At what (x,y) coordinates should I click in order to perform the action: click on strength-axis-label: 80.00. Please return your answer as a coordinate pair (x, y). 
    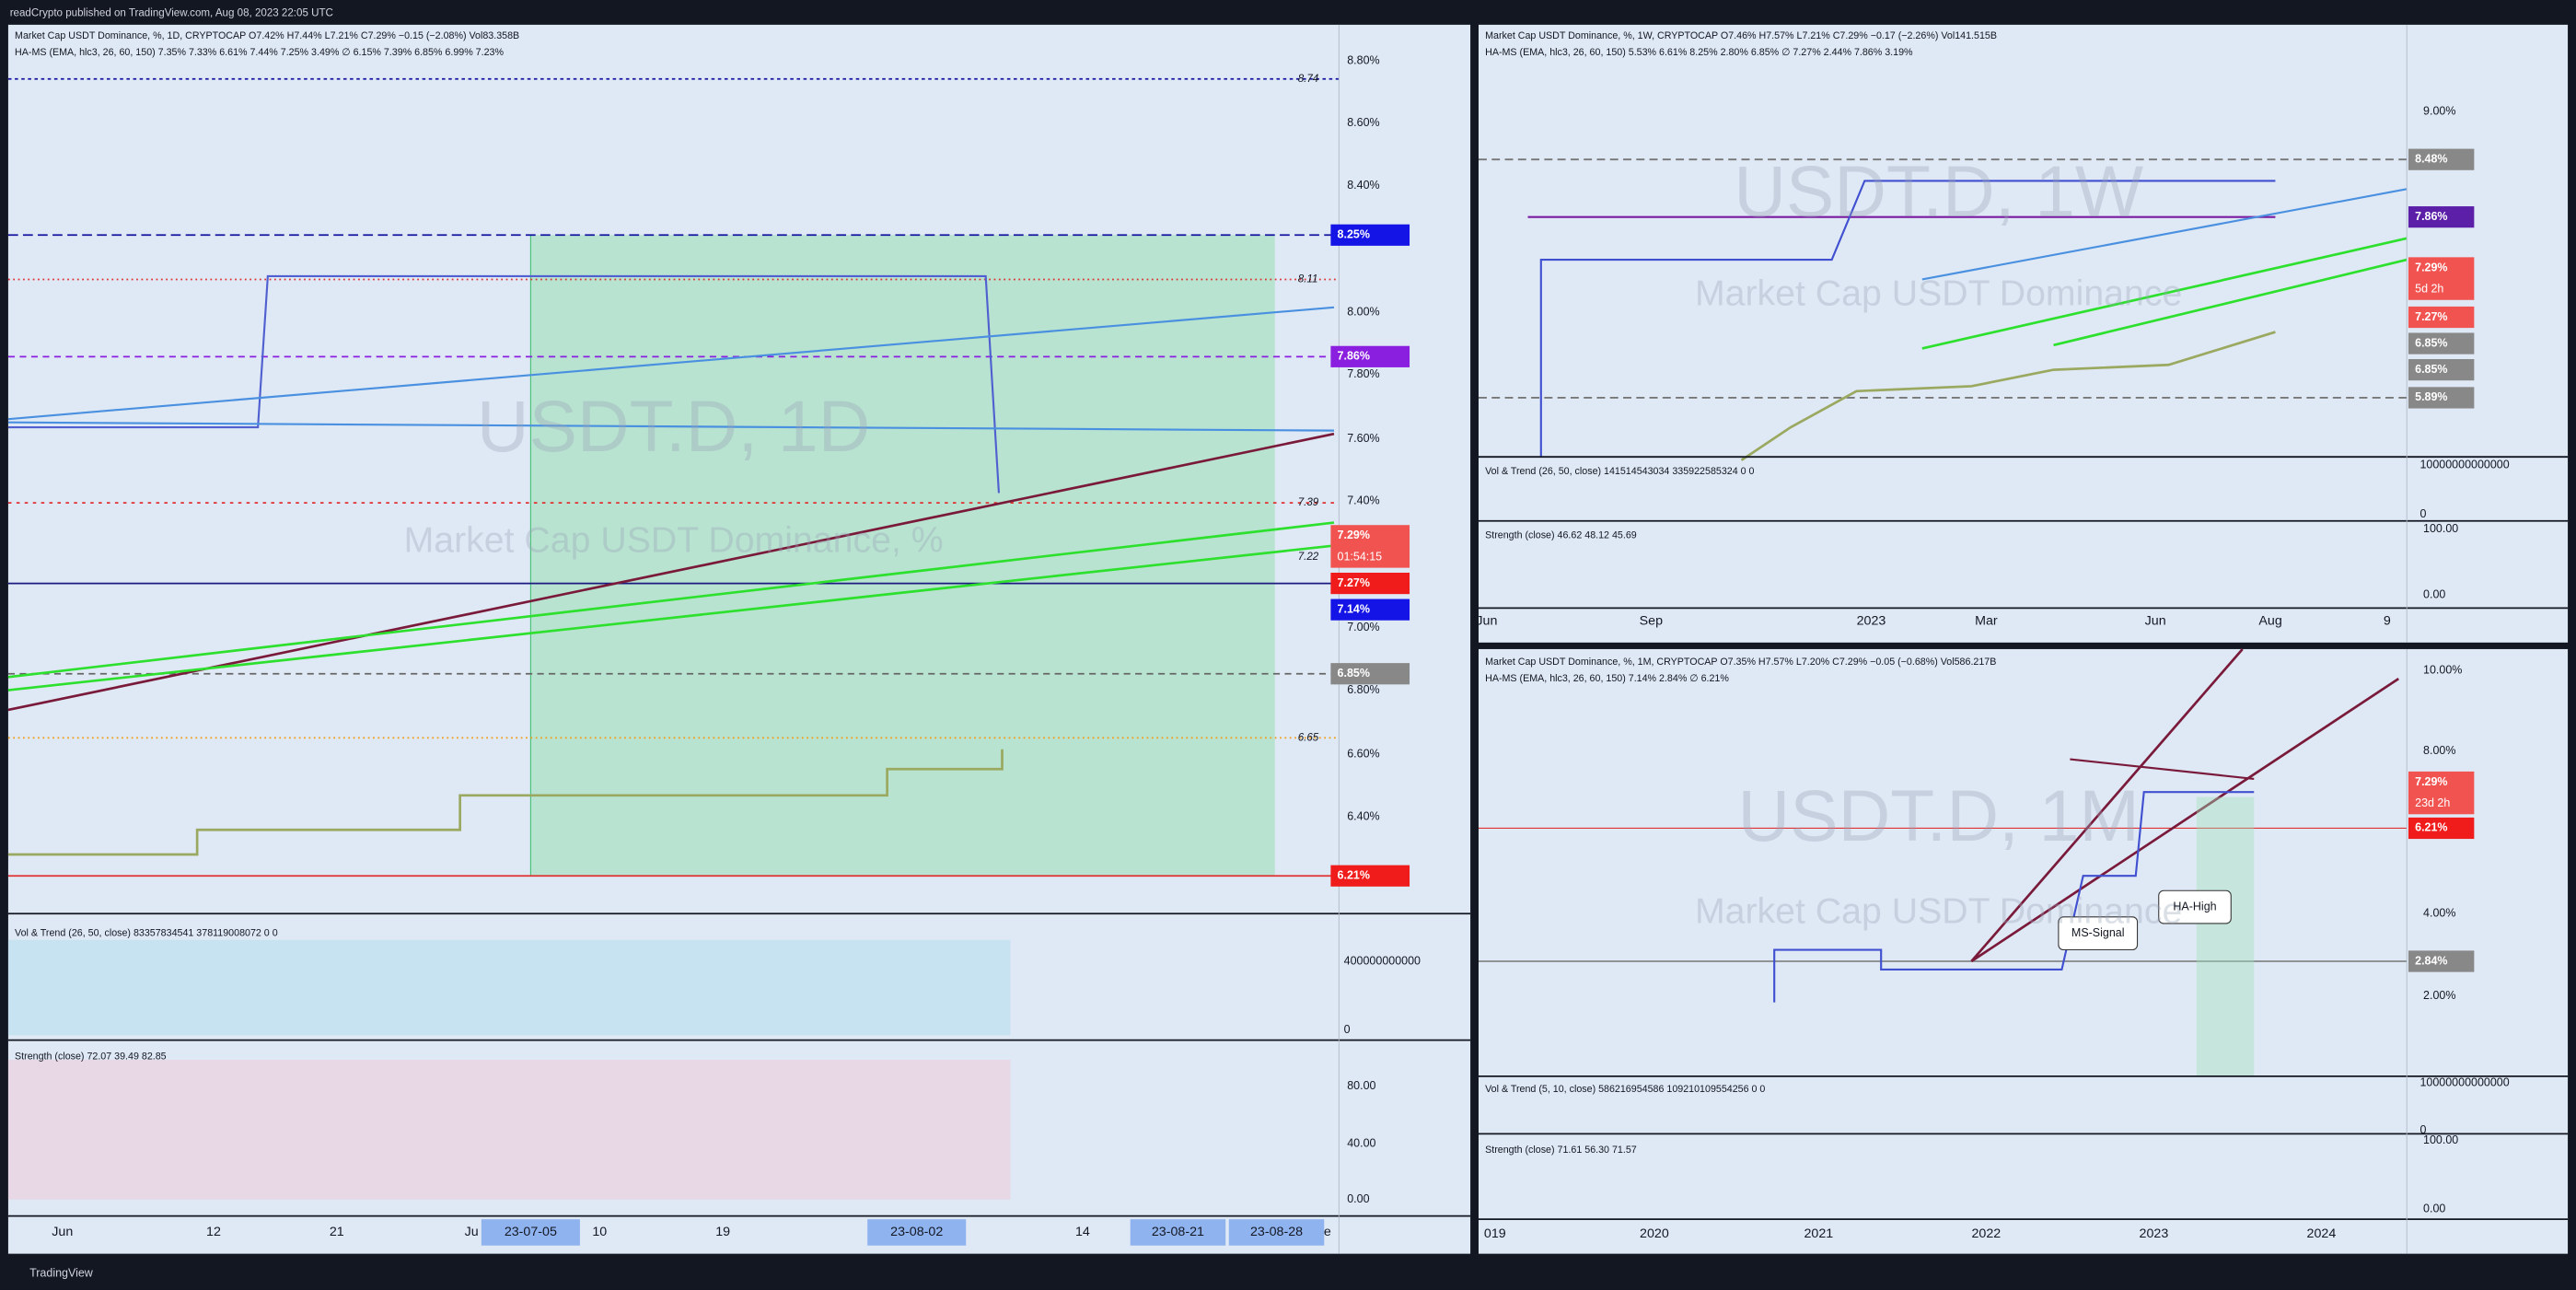
    Looking at the image, I should click on (1361, 1085).